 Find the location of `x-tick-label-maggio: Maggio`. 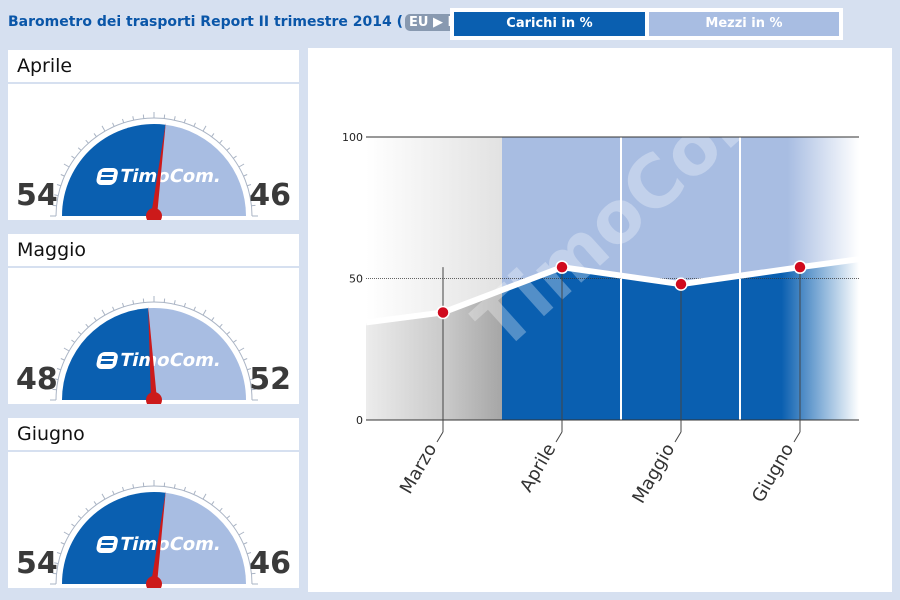

x-tick-label-maggio: Maggio is located at coordinates (653, 473).